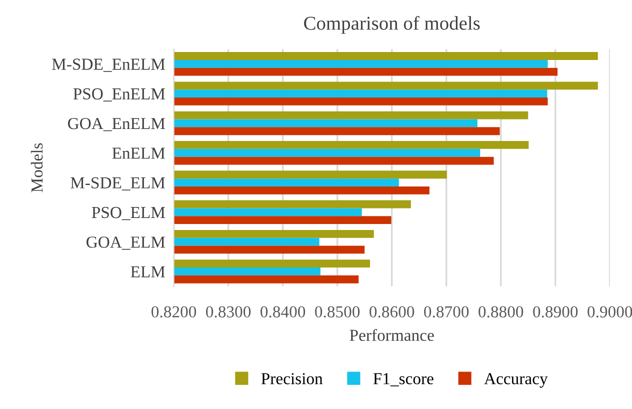  Describe the element at coordinates (128, 213) in the screenshot. I see `y-tick-label: PSO_ELM` at that location.